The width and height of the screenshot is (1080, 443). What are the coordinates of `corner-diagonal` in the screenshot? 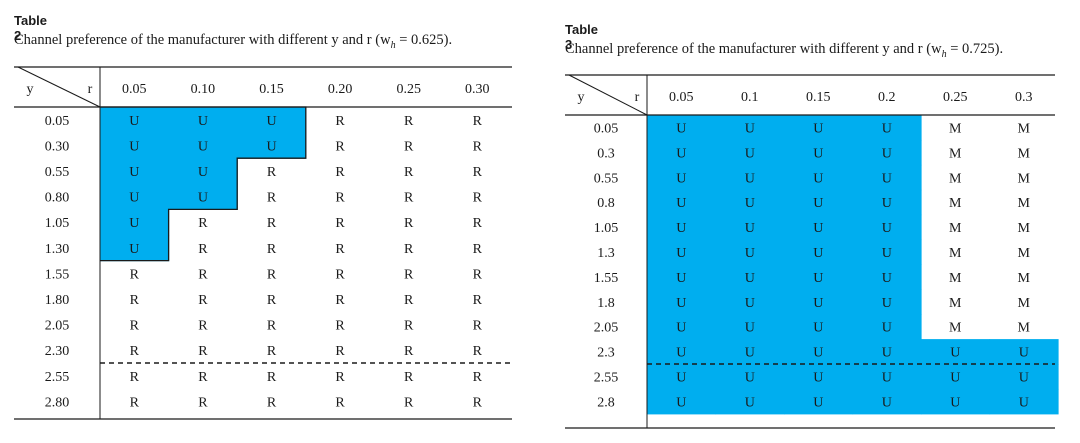 It's located at (59, 87).